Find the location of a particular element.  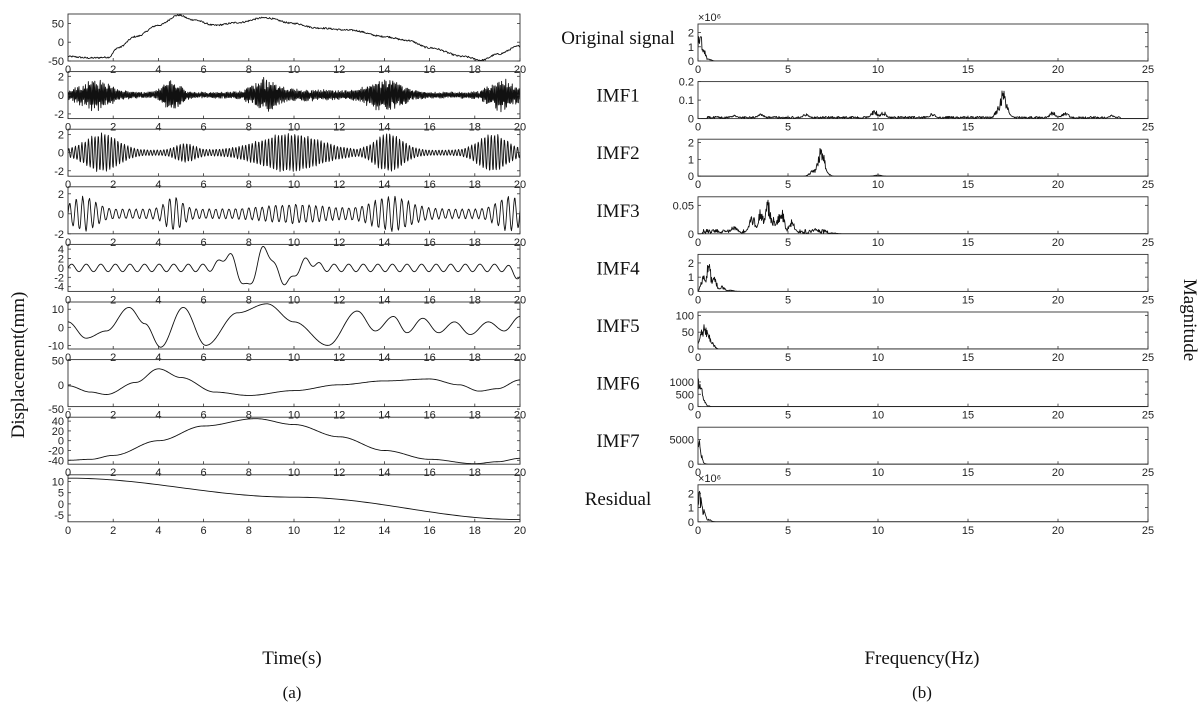

row-label-imf1: IMF1 is located at coordinates (617, 96).